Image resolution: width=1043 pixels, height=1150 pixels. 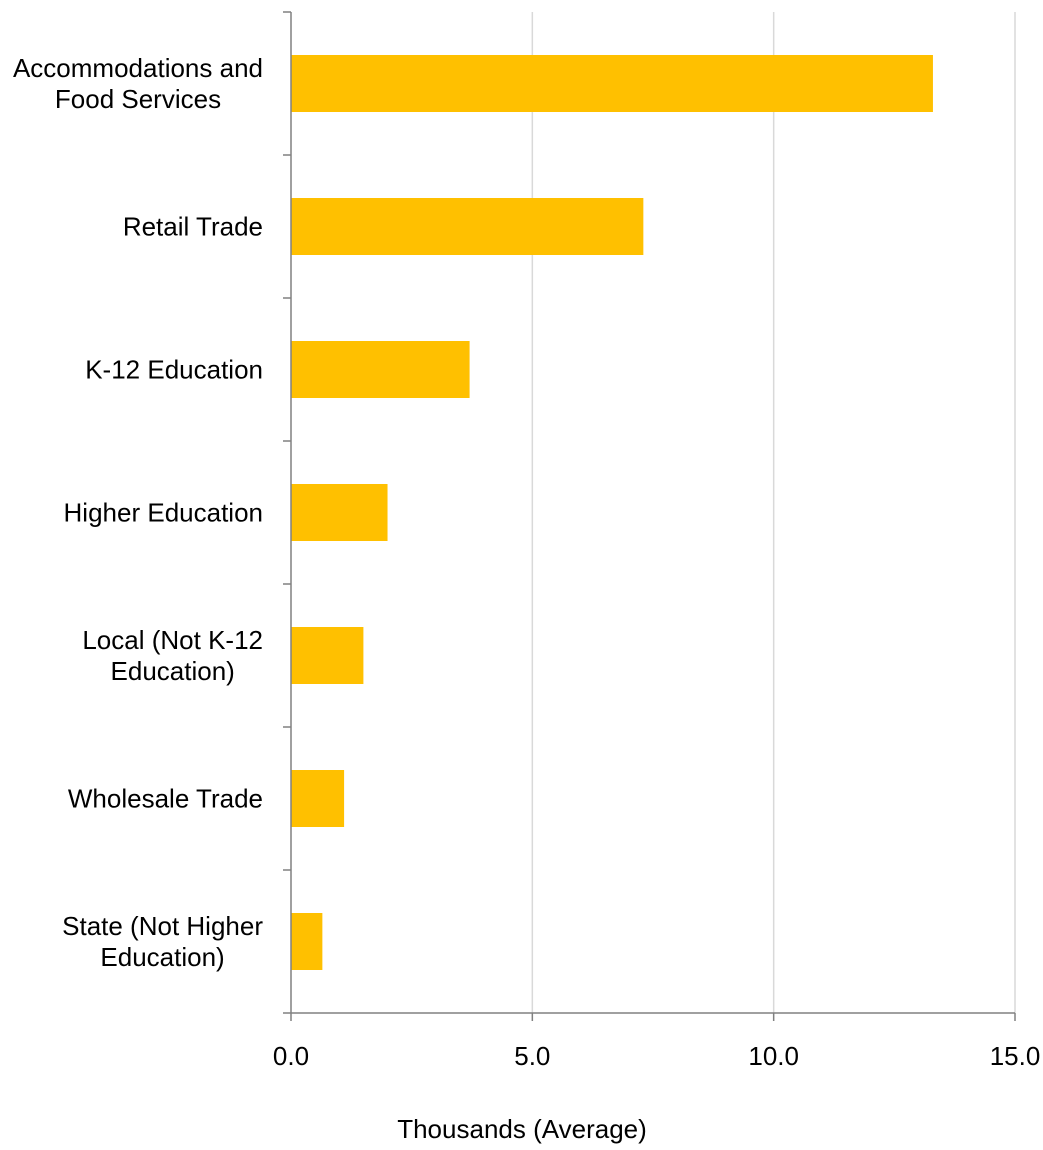 I want to click on category-label-0-0: Accommodations and, so click(x=138, y=68).